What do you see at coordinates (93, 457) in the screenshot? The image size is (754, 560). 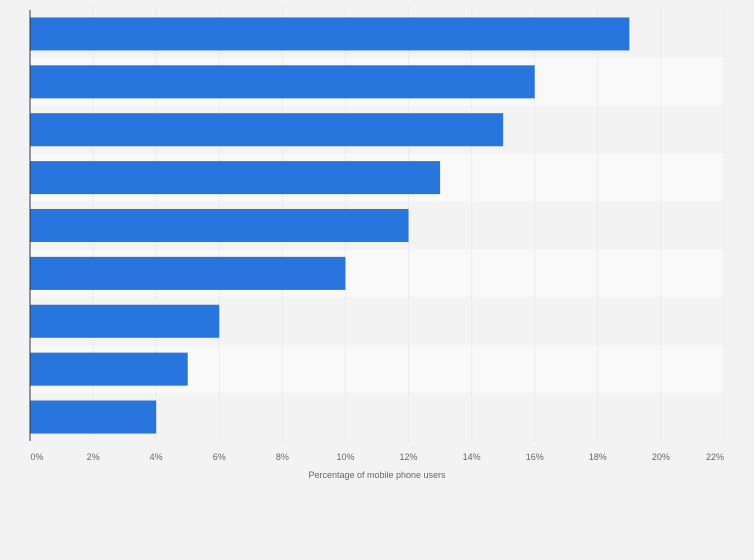 I see `x-tick-label: 2%` at bounding box center [93, 457].